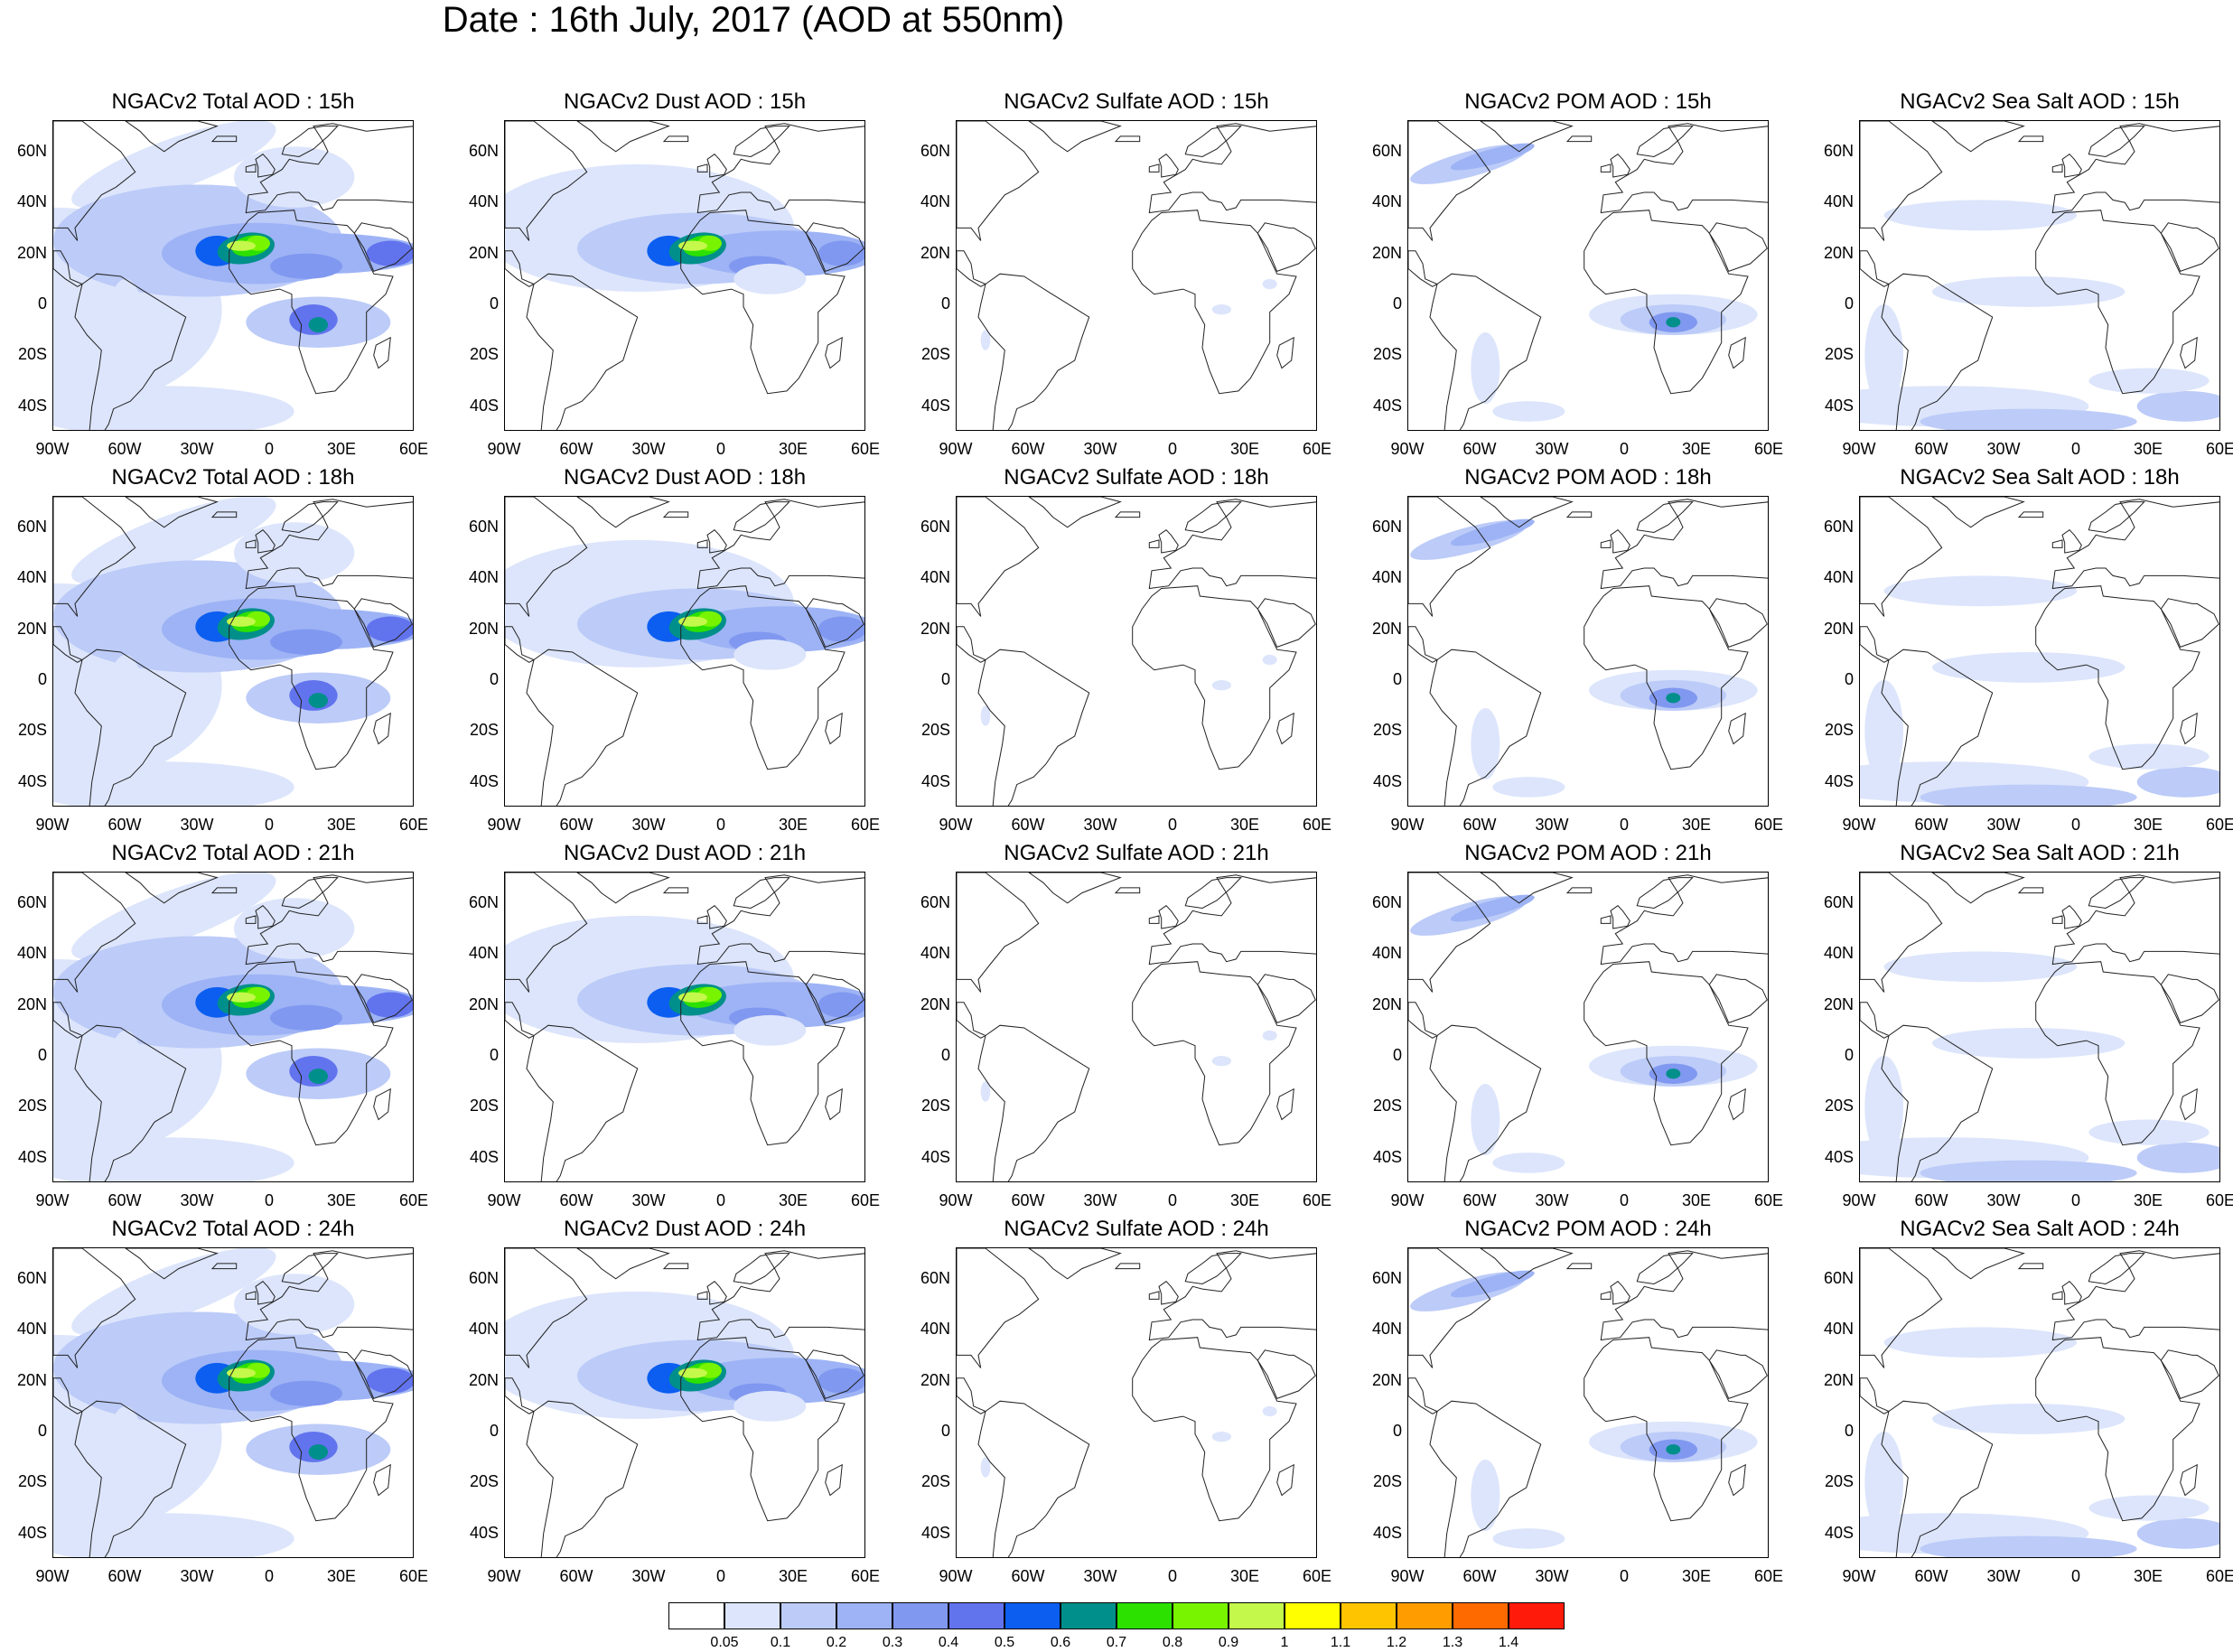 The width and height of the screenshot is (2233, 1652). What do you see at coordinates (1136, 478) in the screenshot?
I see `panel-title: NGACv2 Sulfate AOD : 18h` at bounding box center [1136, 478].